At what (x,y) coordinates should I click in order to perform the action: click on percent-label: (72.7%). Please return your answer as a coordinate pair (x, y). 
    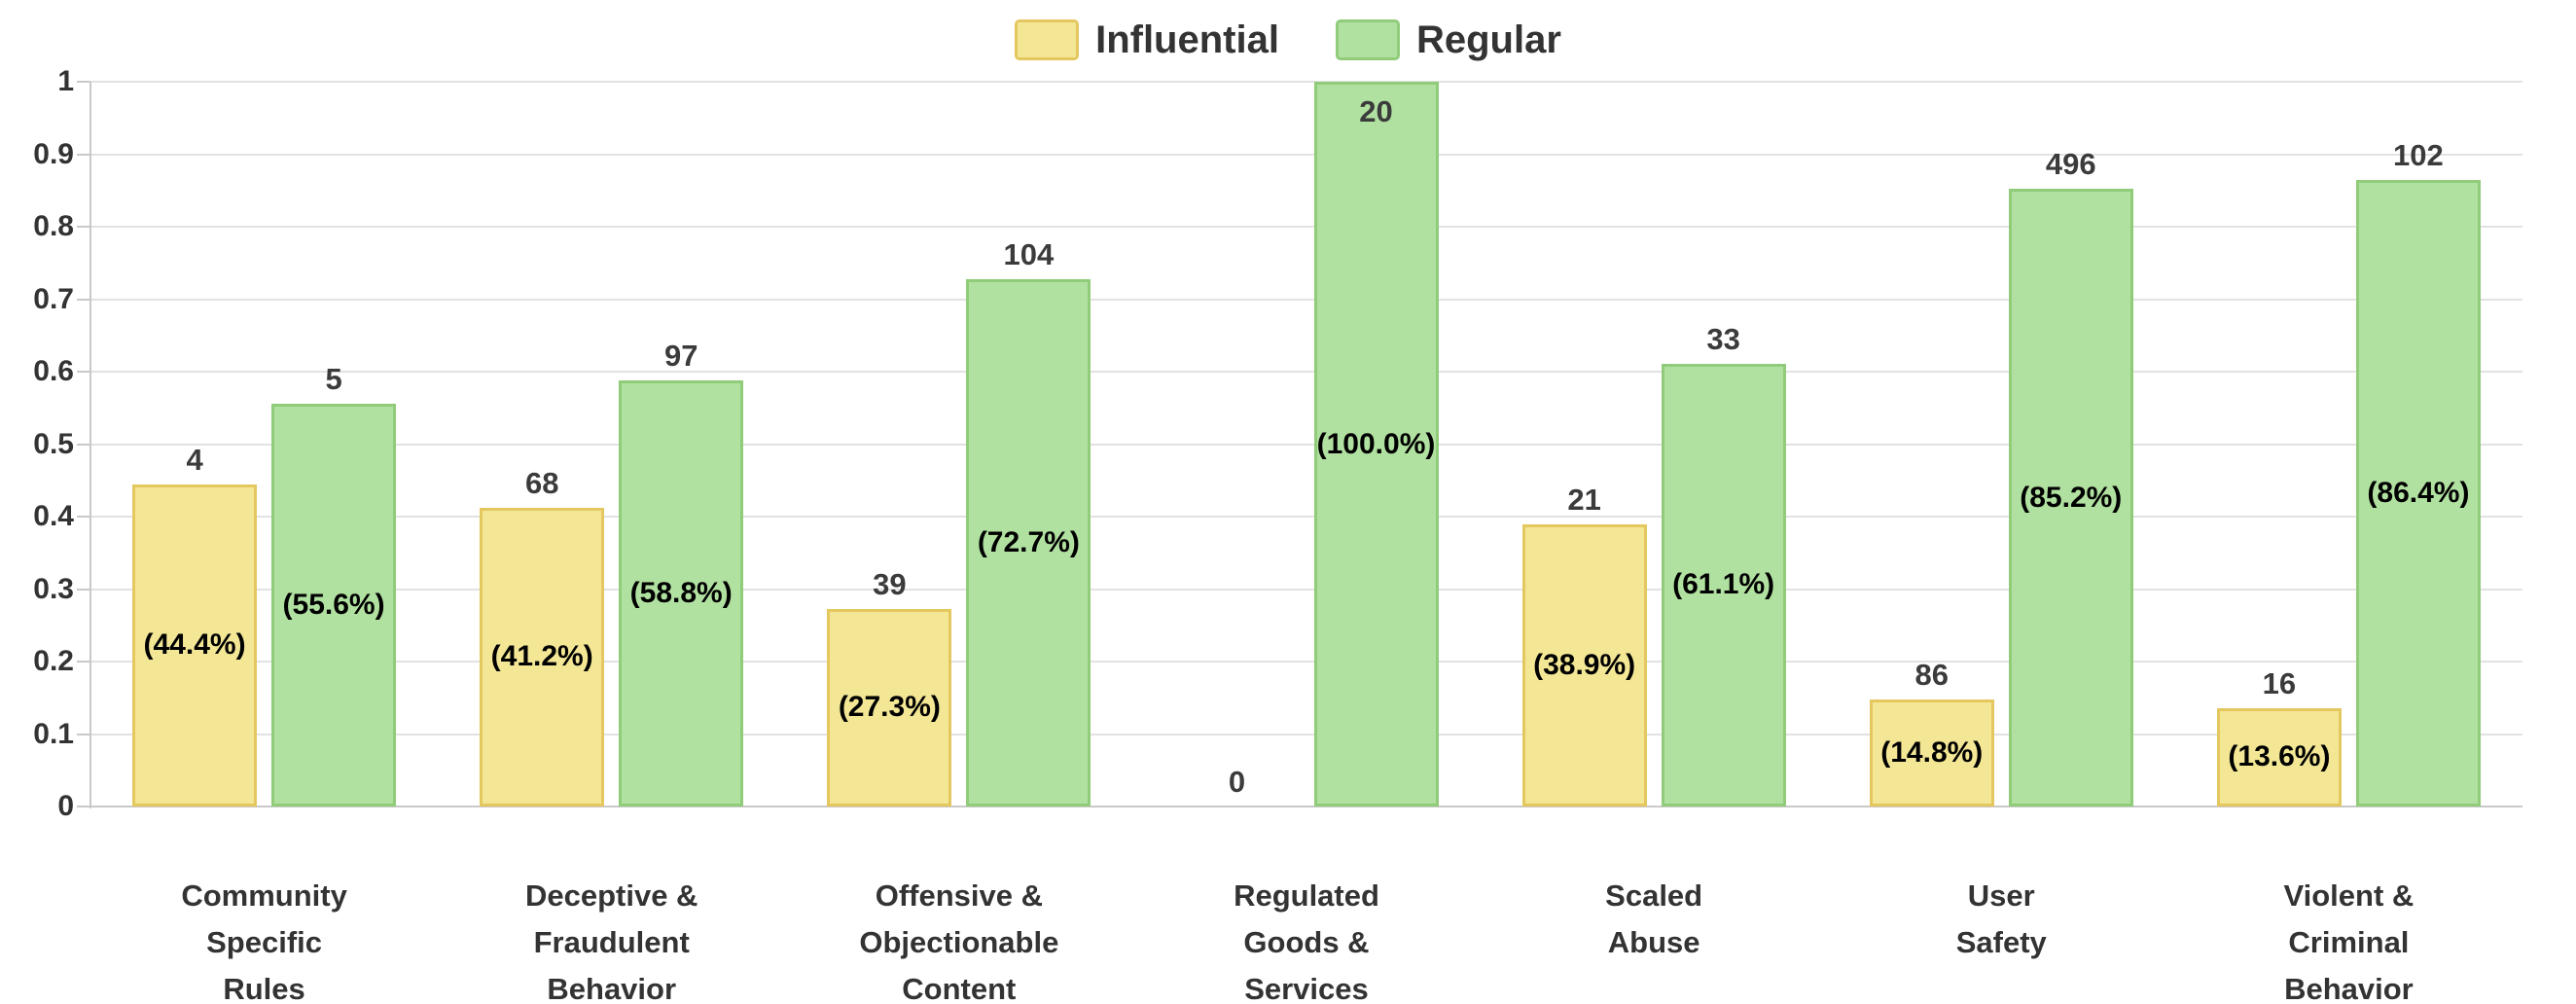
    Looking at the image, I should click on (1028, 542).